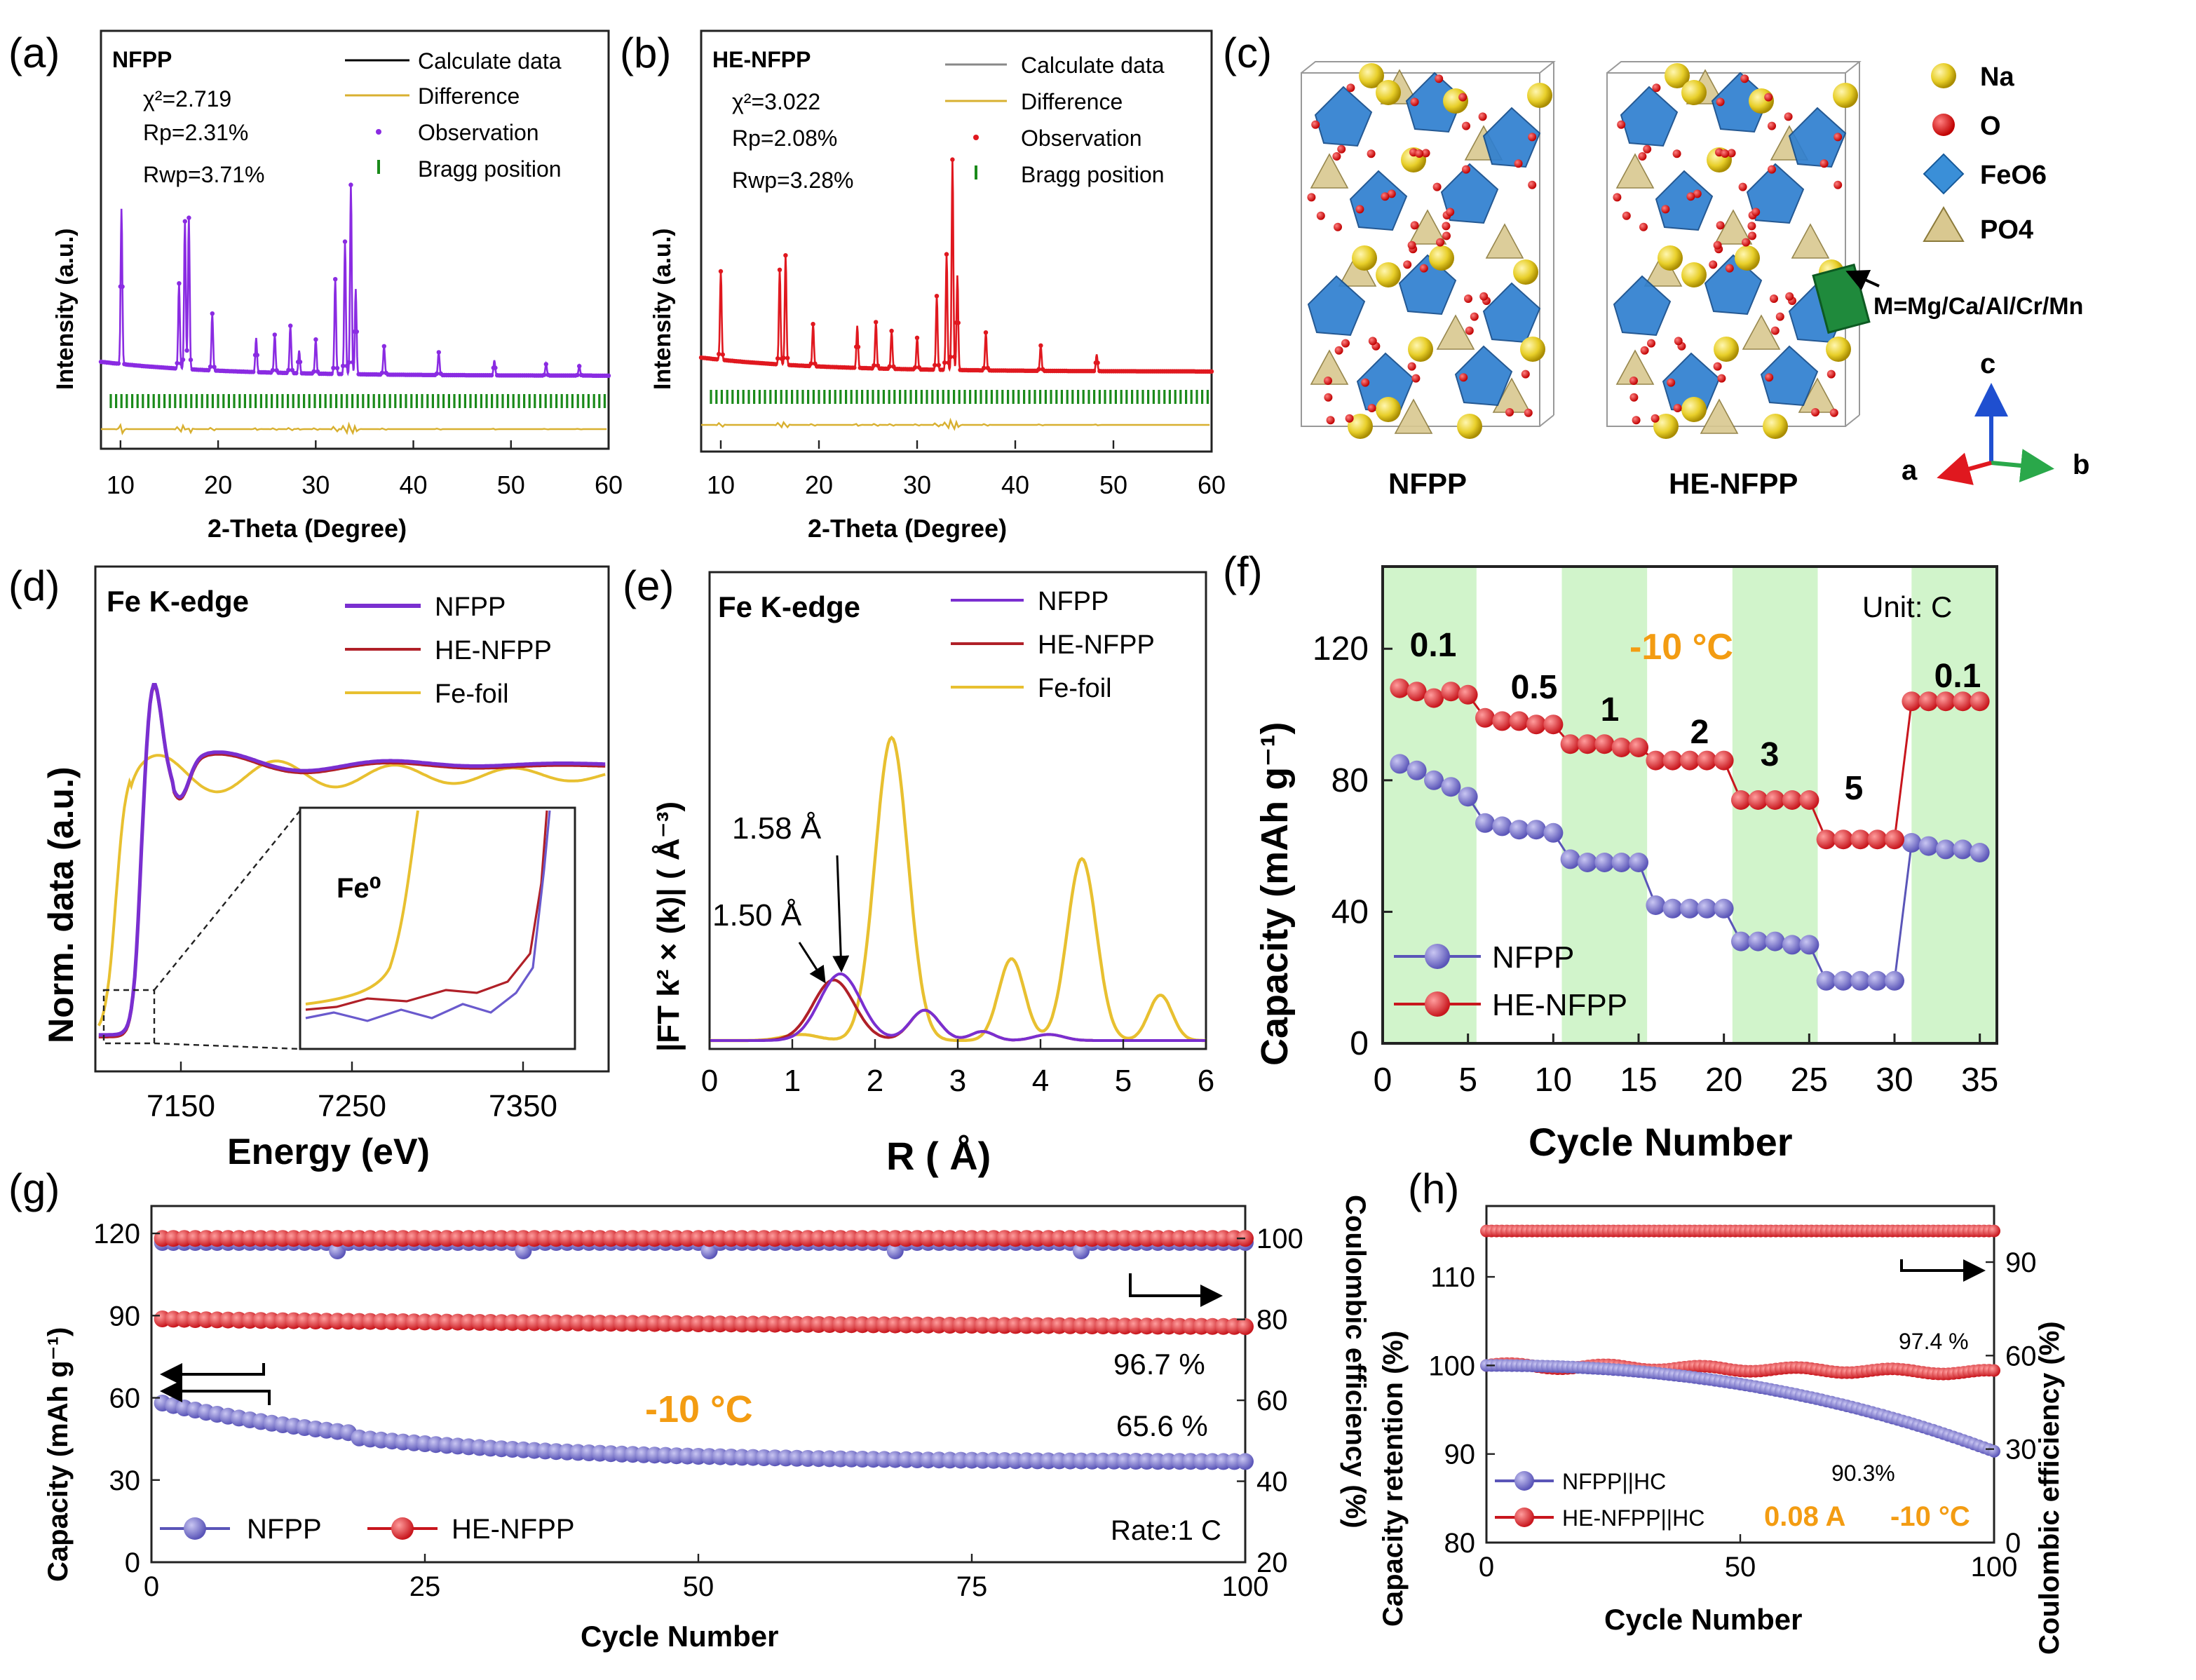 This screenshot has height=1680, width=2196. What do you see at coordinates (1639, 1080) in the screenshot?
I see `x-tick-label: 15` at bounding box center [1639, 1080].